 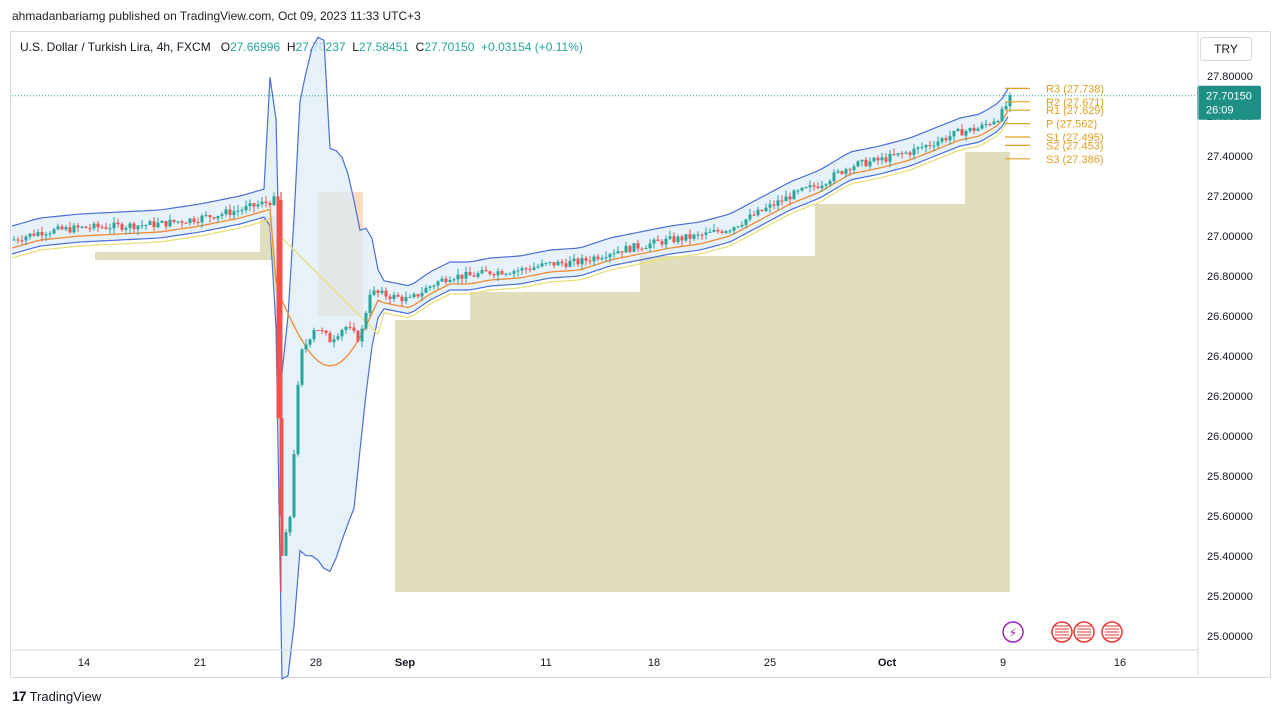 What do you see at coordinates (1230, 237) in the screenshot?
I see `y-tick-label: 27.00000` at bounding box center [1230, 237].